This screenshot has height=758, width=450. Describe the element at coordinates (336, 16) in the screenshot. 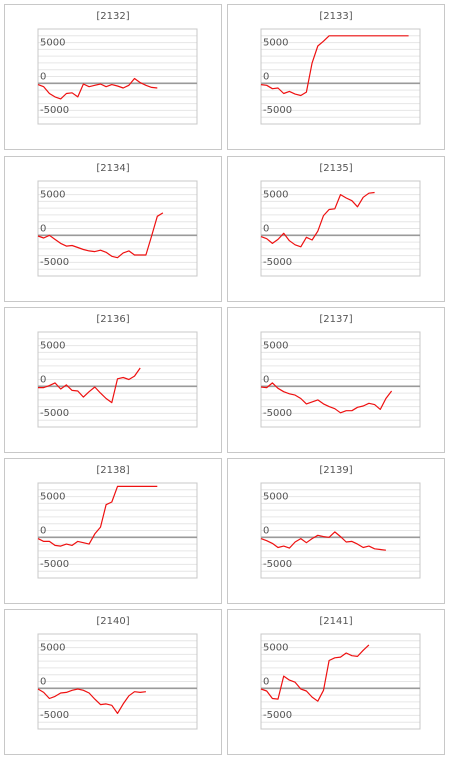

I see `chart-title: [2133]` at that location.